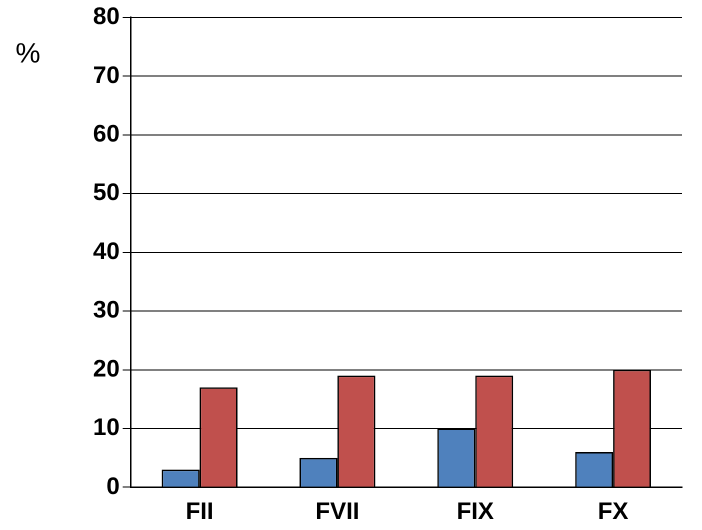  I want to click on x-tick-label: FII, so click(200, 512).